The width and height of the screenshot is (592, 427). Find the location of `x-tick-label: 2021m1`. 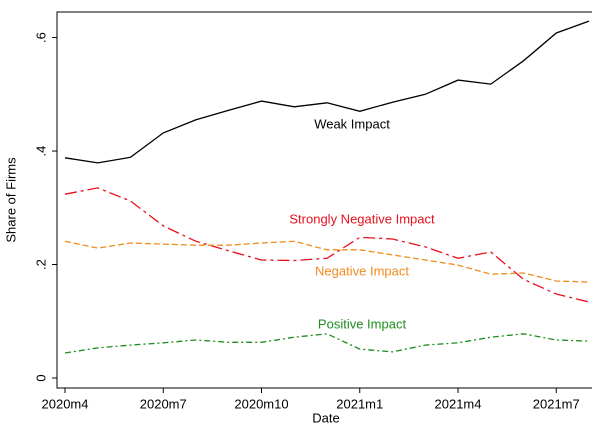

x-tick-label: 2021m1 is located at coordinates (359, 403).